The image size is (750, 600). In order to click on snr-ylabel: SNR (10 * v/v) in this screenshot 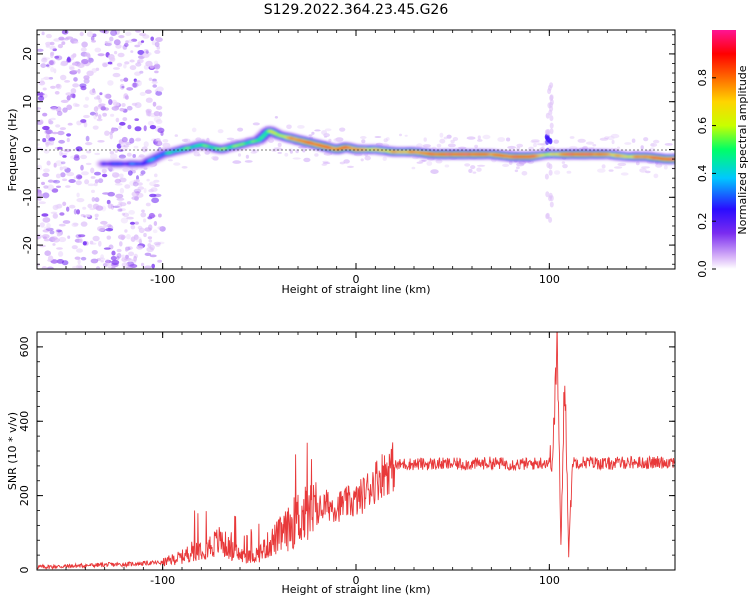, I will do `click(12, 451)`.